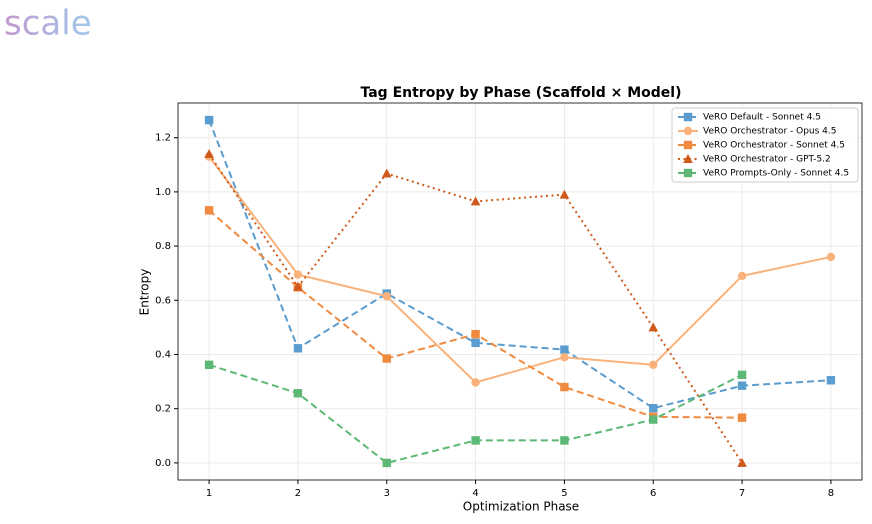 The width and height of the screenshot is (872, 524). Describe the element at coordinates (163, 246) in the screenshot. I see `y-tick-label: 0.8` at that location.